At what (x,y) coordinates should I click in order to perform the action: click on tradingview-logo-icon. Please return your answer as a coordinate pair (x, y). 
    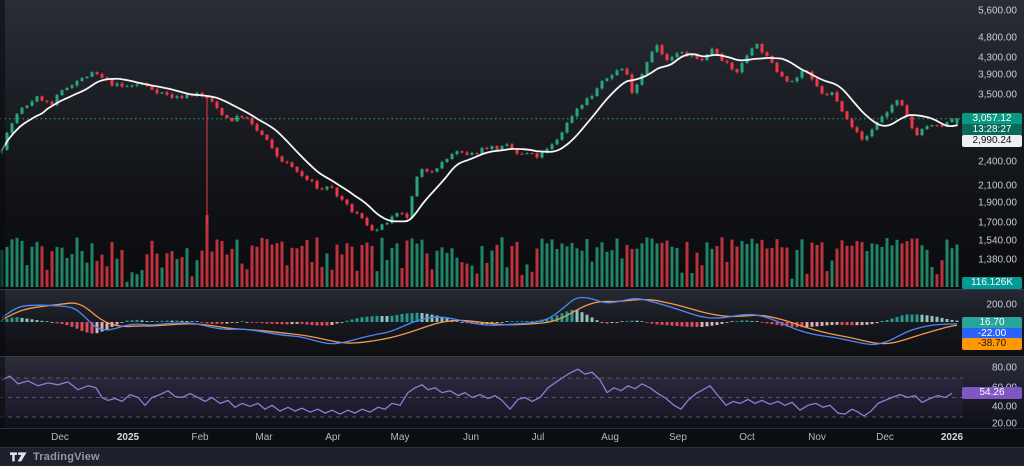
    Looking at the image, I should click on (18, 457).